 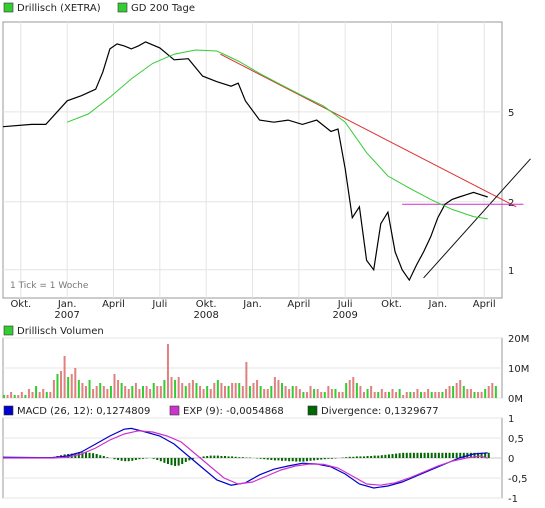 I want to click on legend-label: EXP (9): -0,0054868, so click(x=233, y=411).